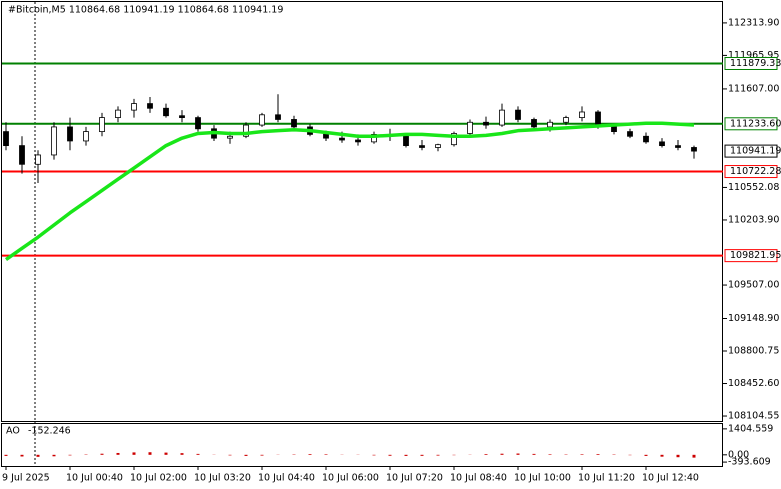 The width and height of the screenshot is (781, 489). Describe the element at coordinates (414, 478) in the screenshot. I see `x-tick-label: 10 Jul 07:20` at that location.